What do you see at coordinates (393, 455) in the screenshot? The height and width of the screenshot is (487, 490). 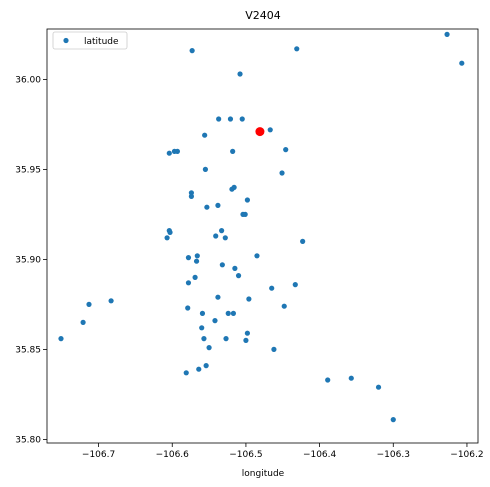 I see `x-tick-label: −106.3` at bounding box center [393, 455].